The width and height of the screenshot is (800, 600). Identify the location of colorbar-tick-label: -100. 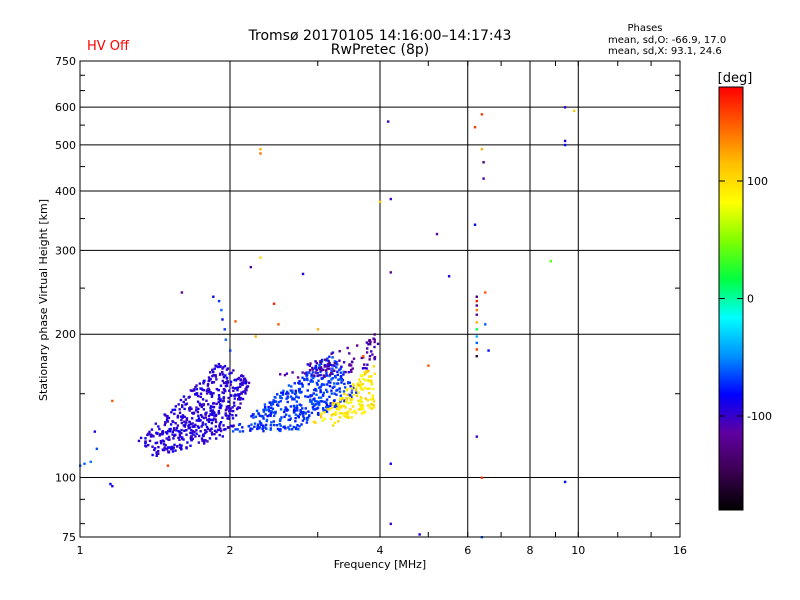
(759, 416).